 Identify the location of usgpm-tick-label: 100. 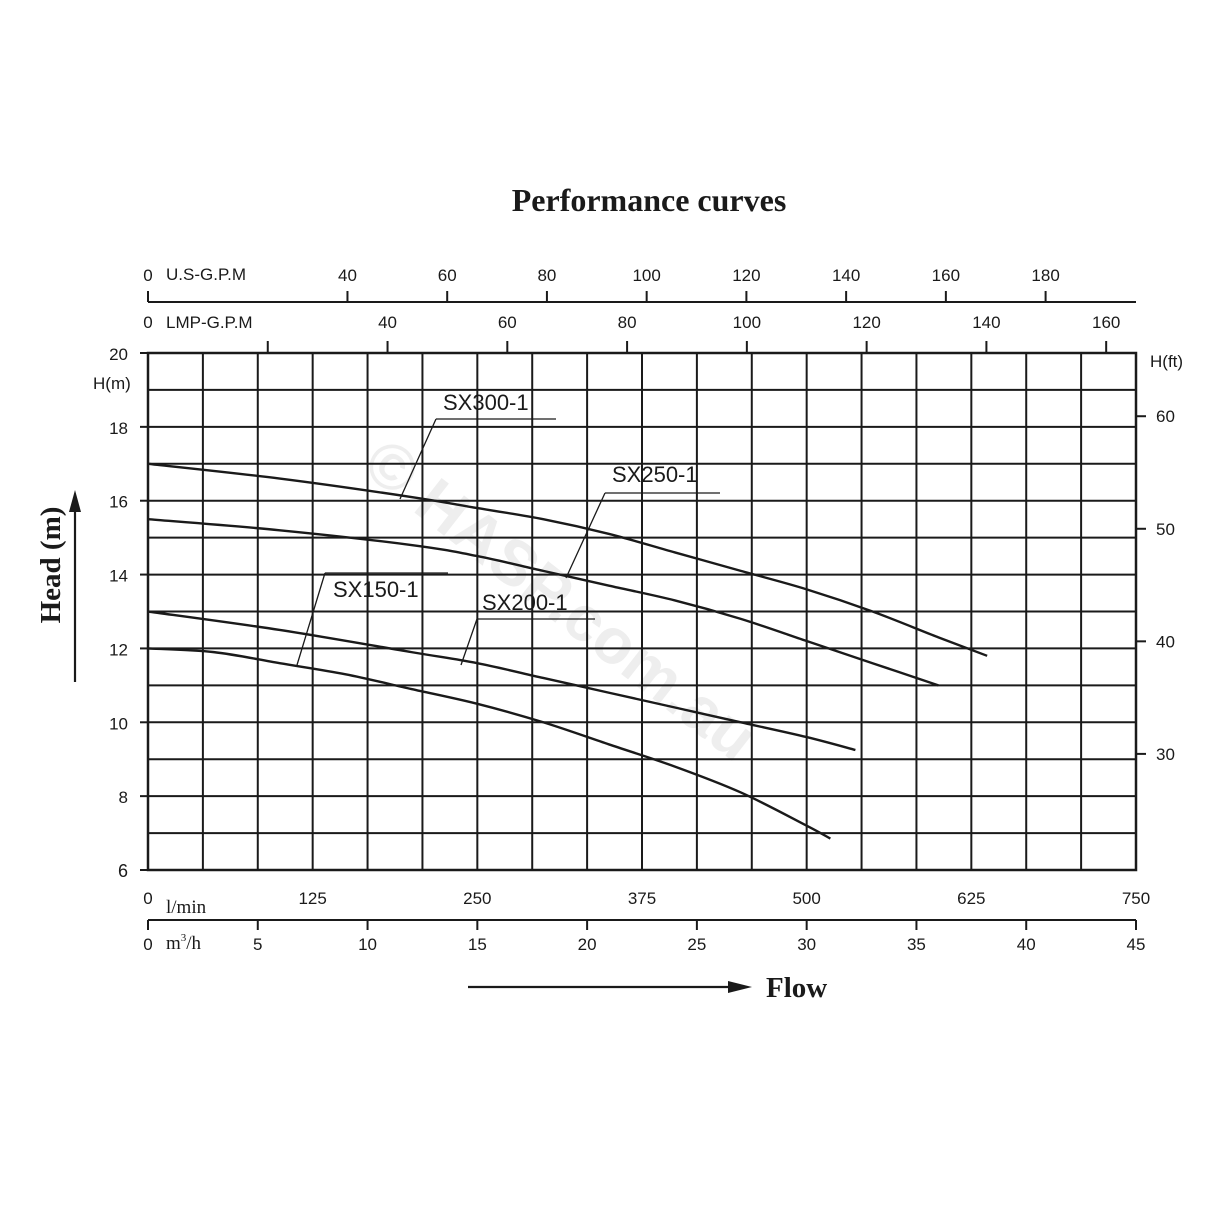
(646, 275).